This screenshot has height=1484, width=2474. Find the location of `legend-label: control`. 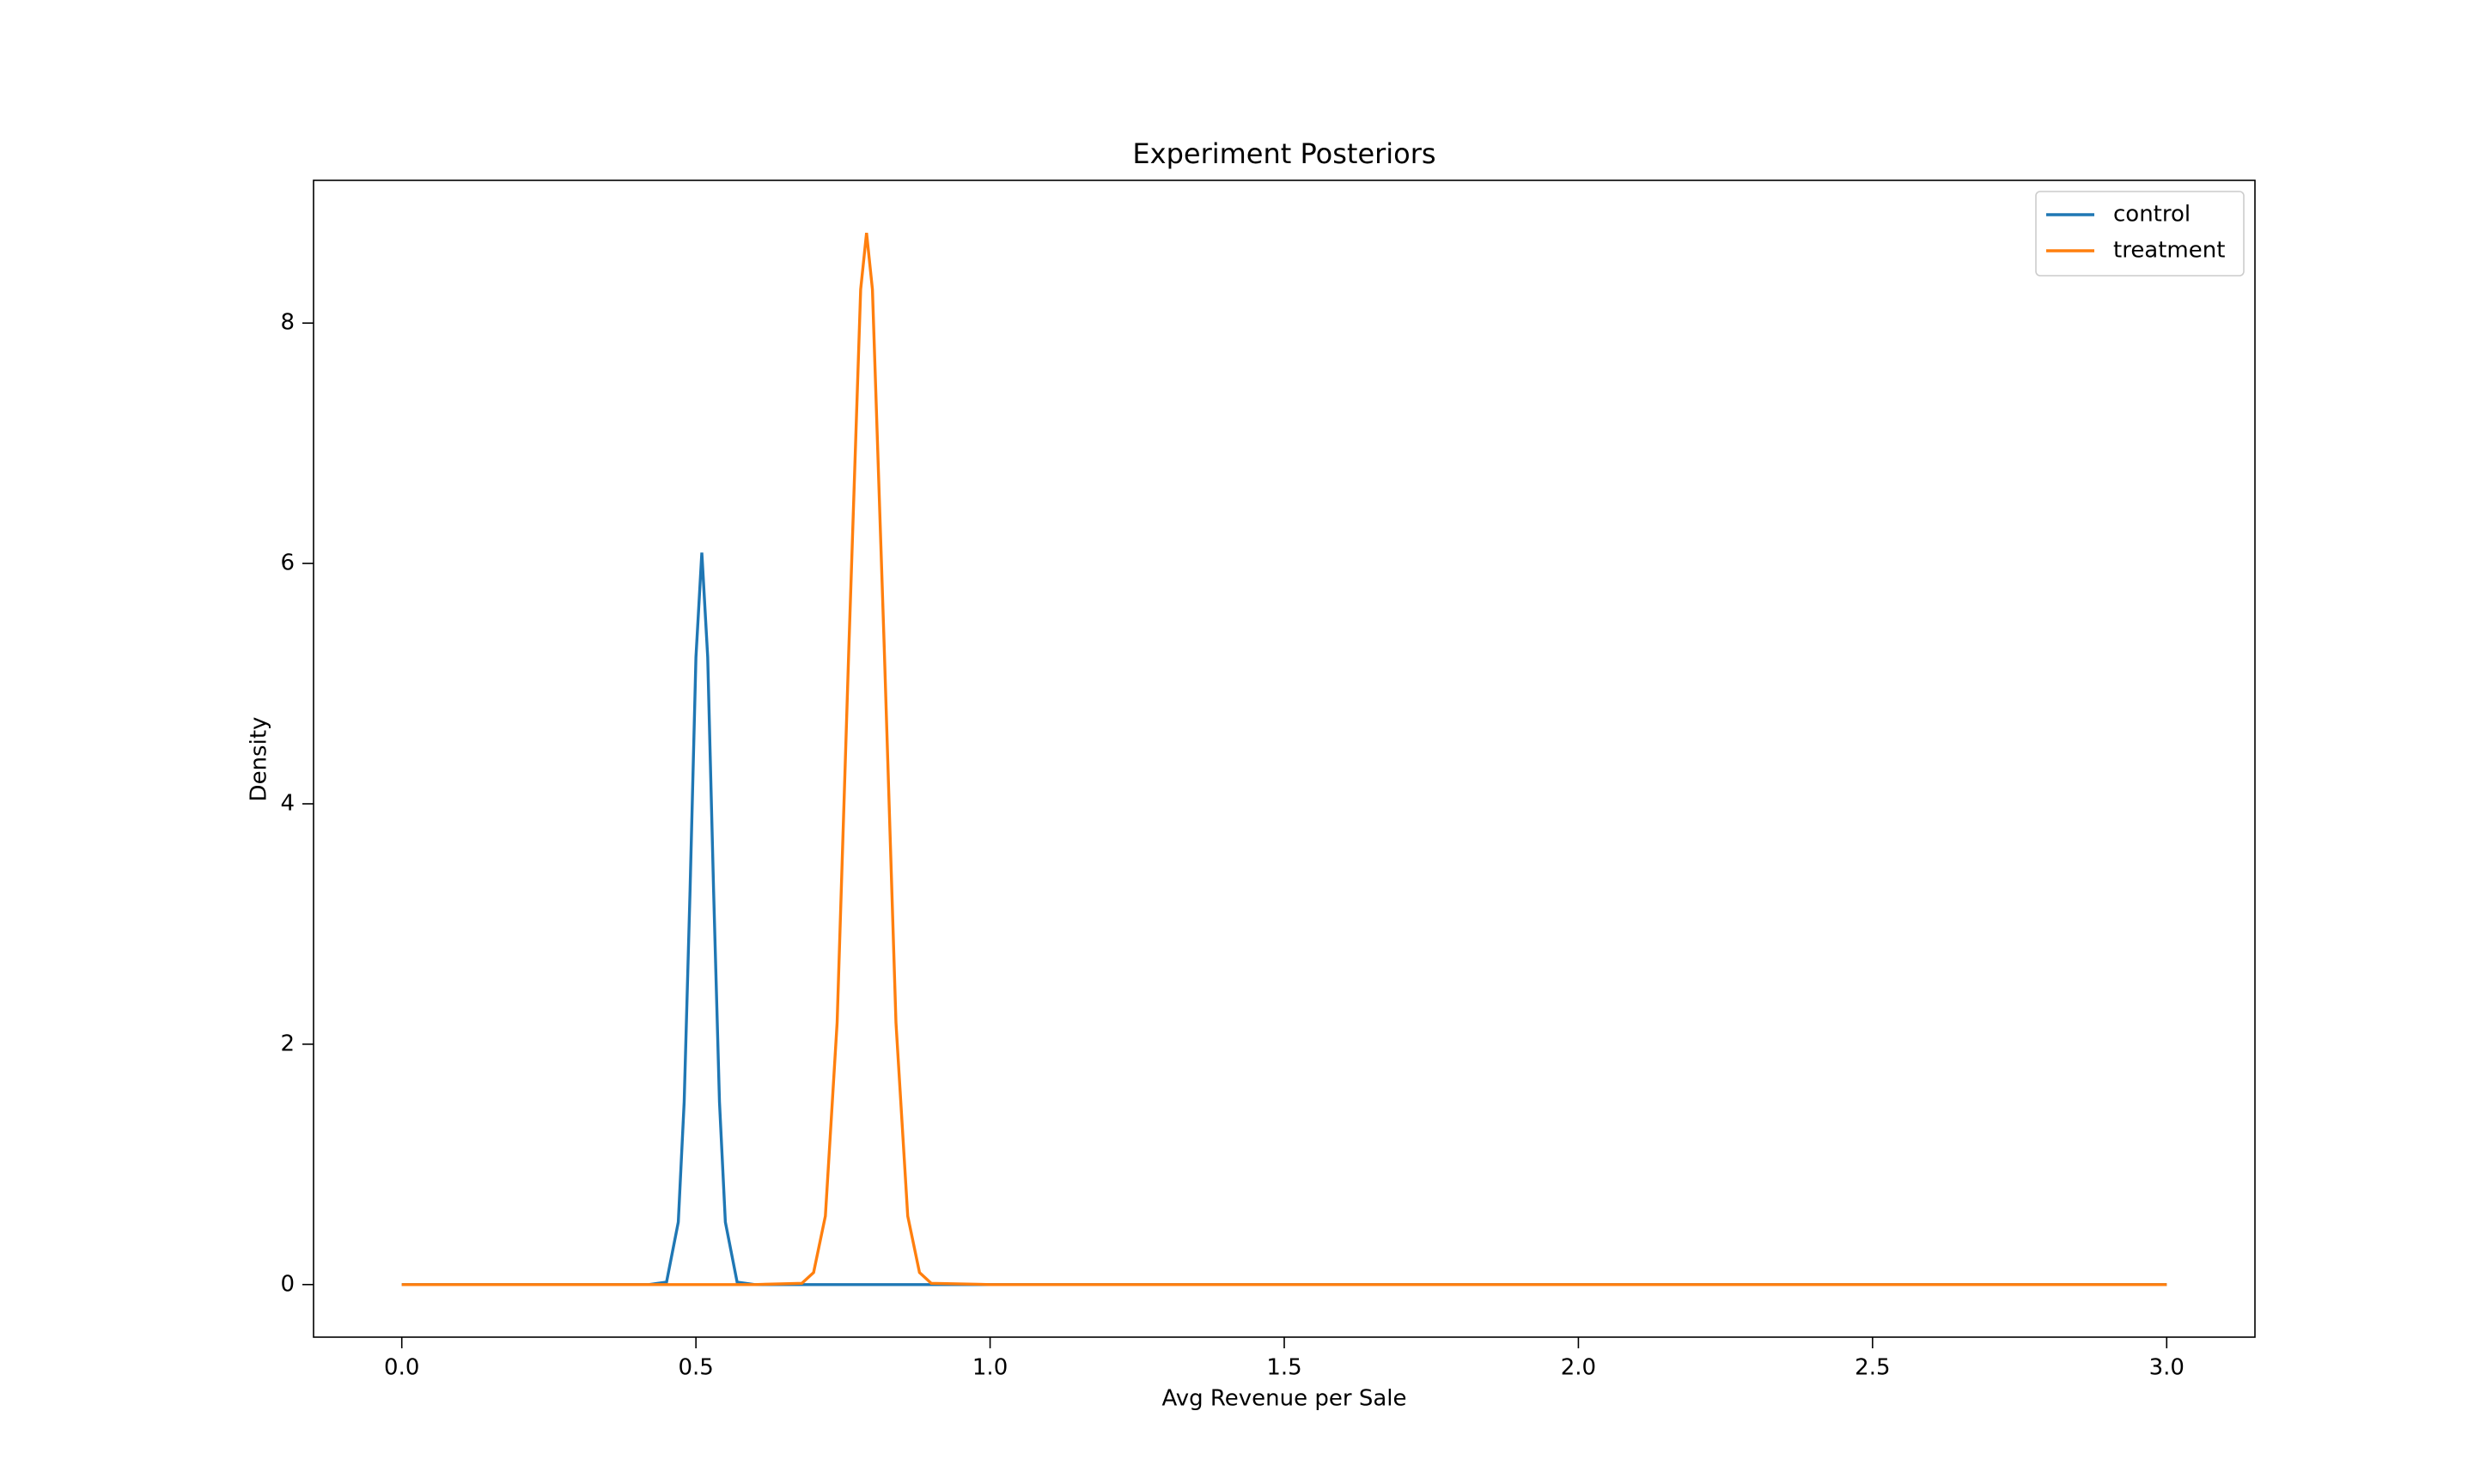

legend-label: control is located at coordinates (2152, 215).